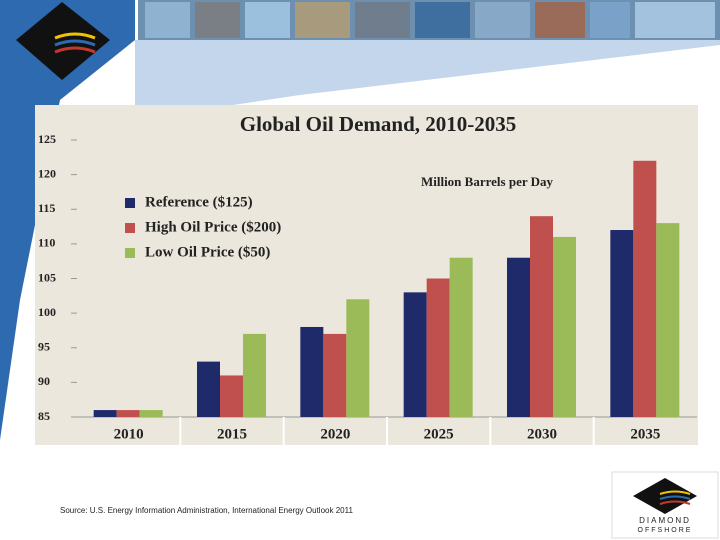 This screenshot has width=720, height=540. I want to click on x-tick-label: 2030, so click(542, 434).